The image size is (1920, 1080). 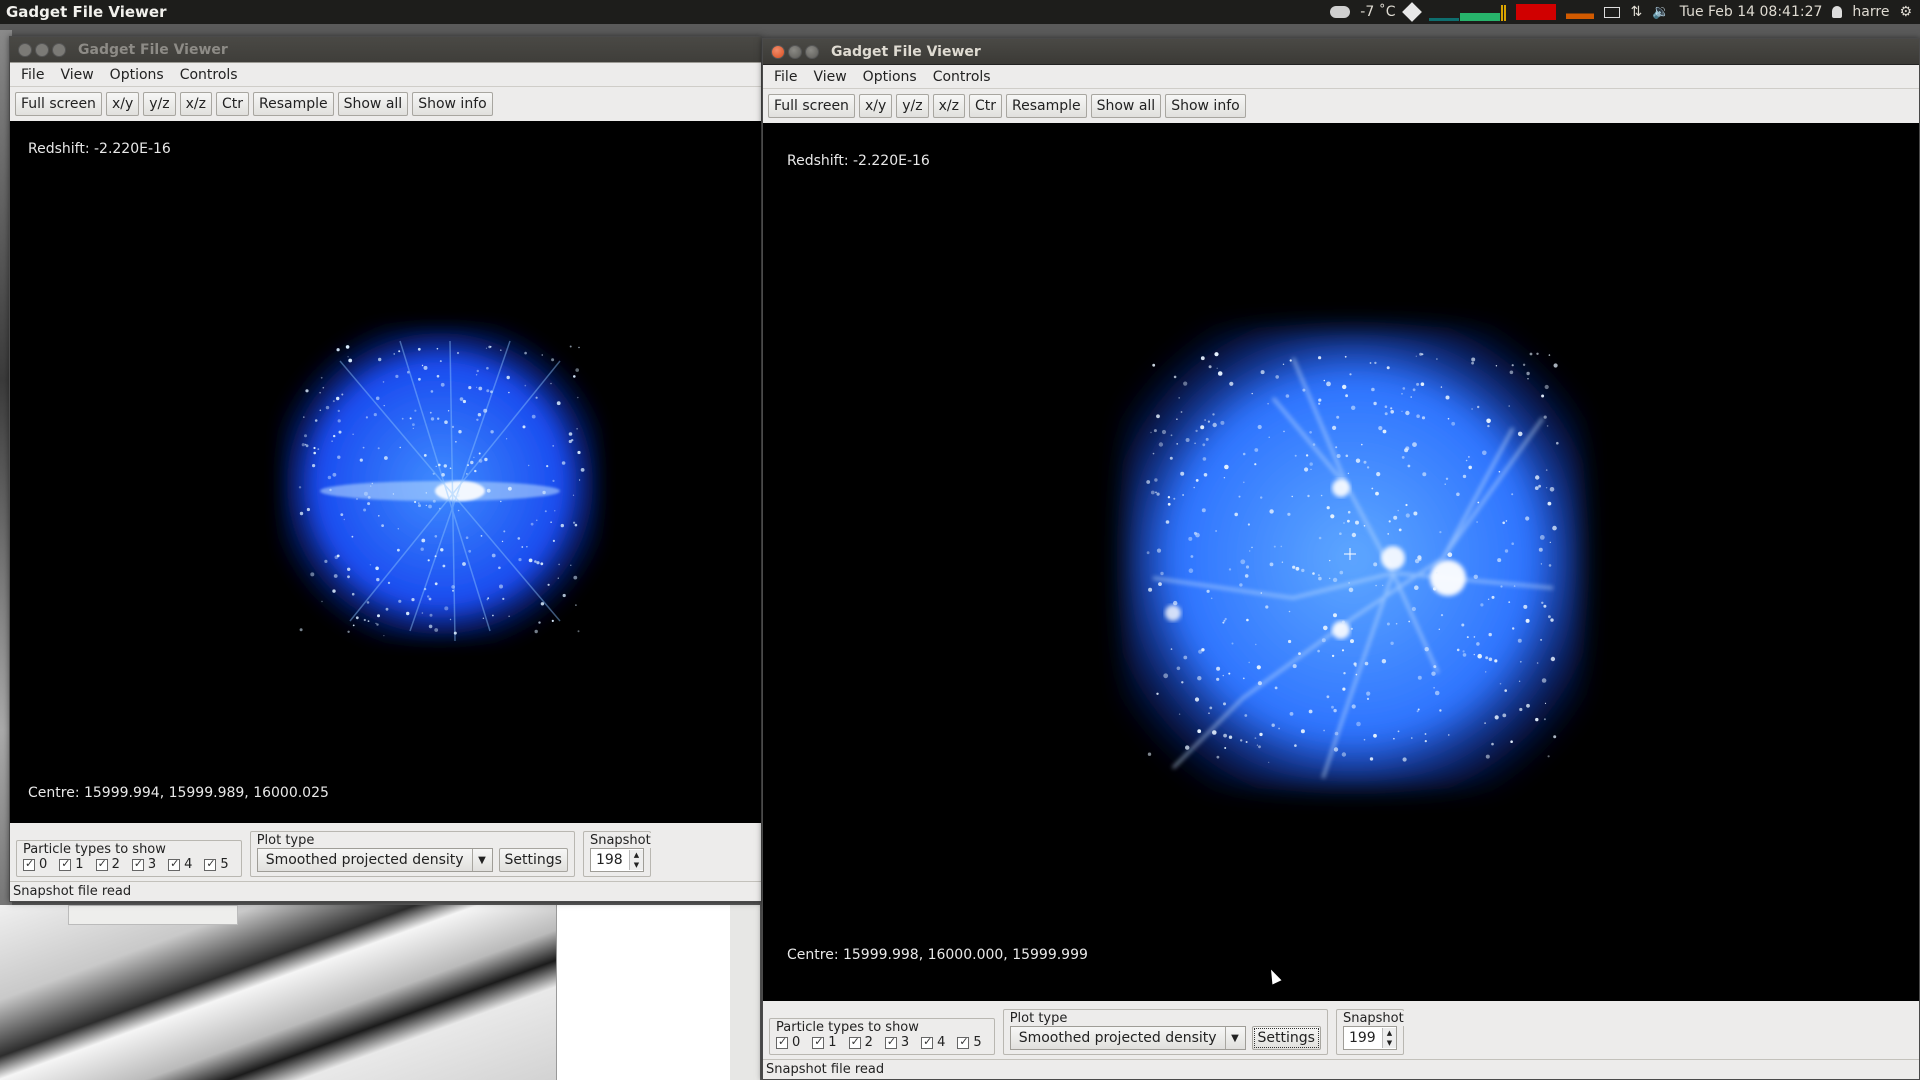 What do you see at coordinates (1412, 12) in the screenshot?
I see `dropbox-icon` at bounding box center [1412, 12].